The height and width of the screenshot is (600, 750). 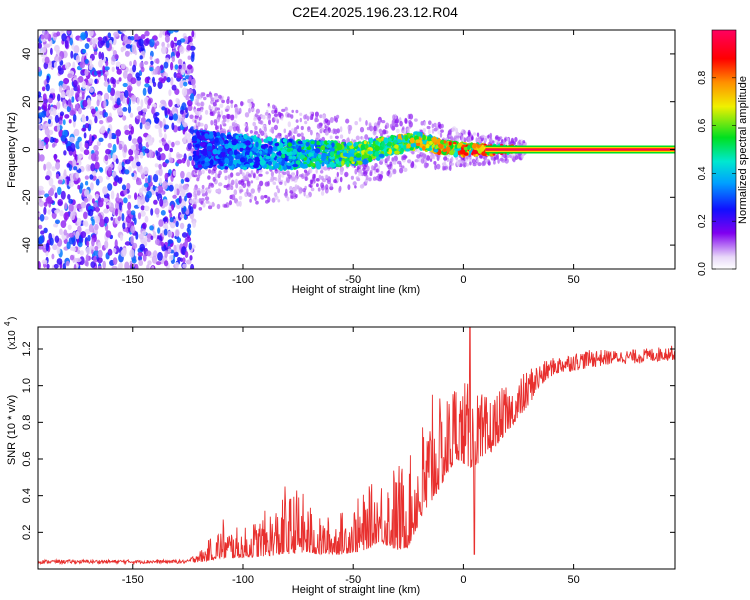 I want to click on signal-band, so click(x=433, y=151).